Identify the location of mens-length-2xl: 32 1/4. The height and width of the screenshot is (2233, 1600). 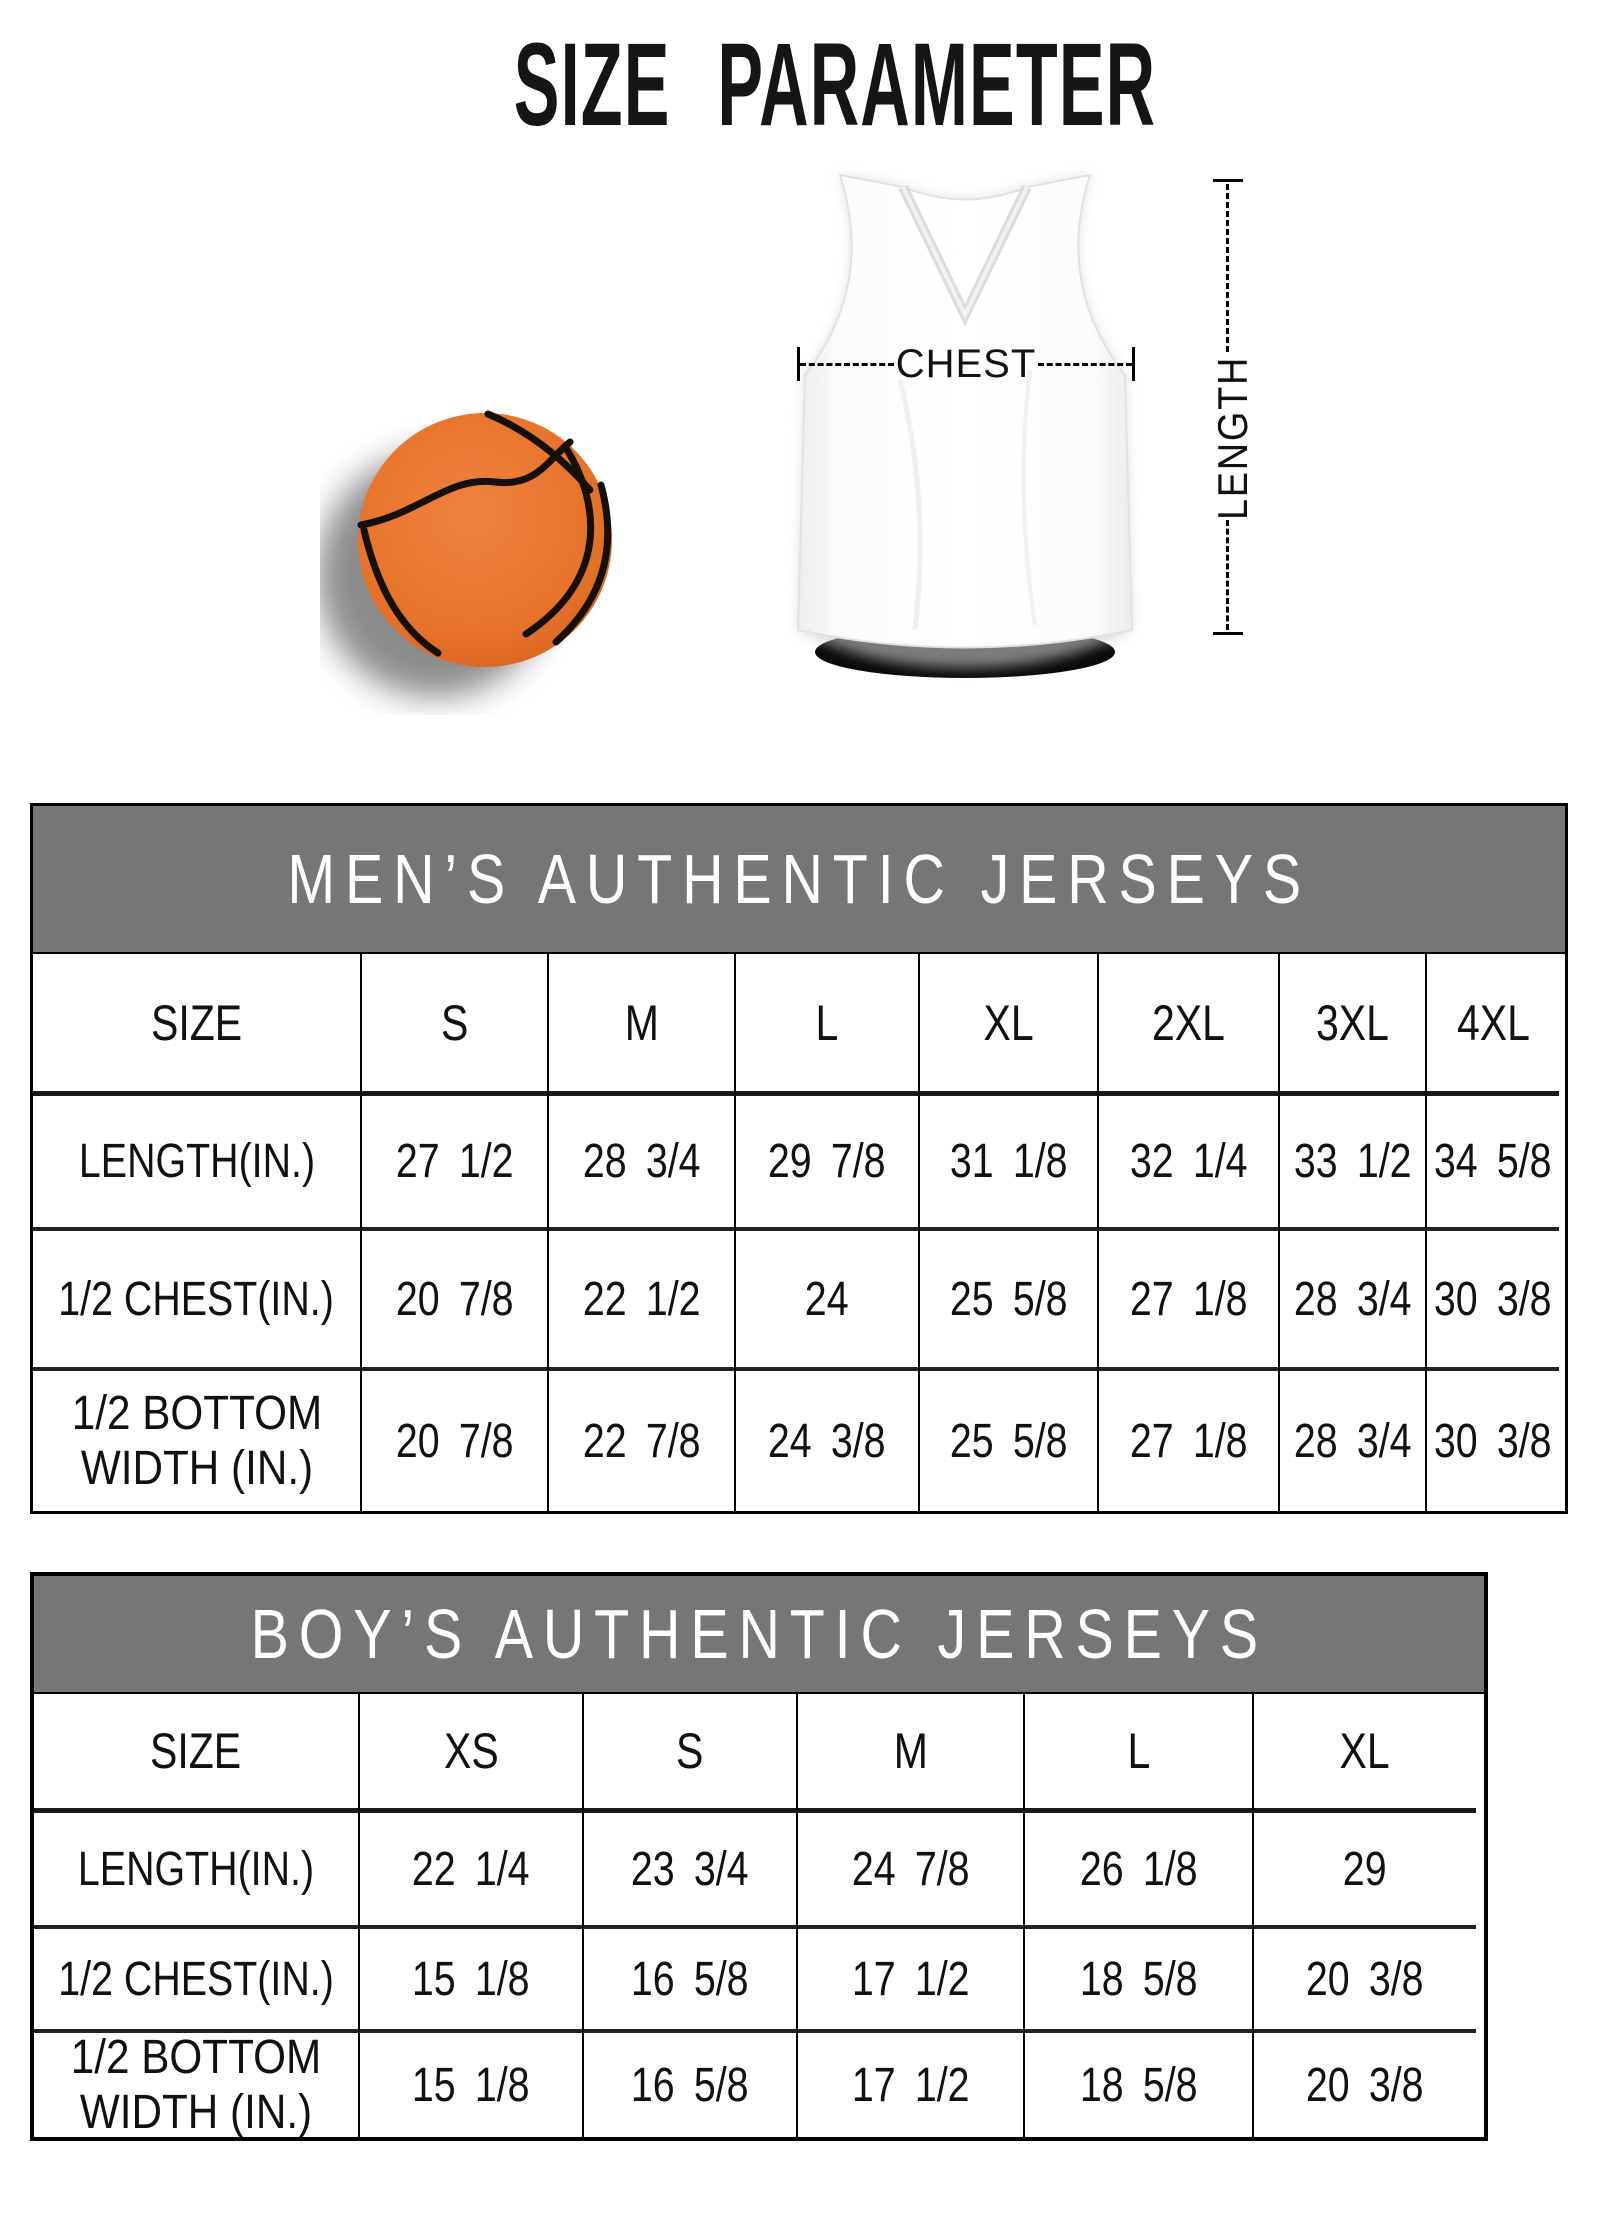
(1189, 1163).